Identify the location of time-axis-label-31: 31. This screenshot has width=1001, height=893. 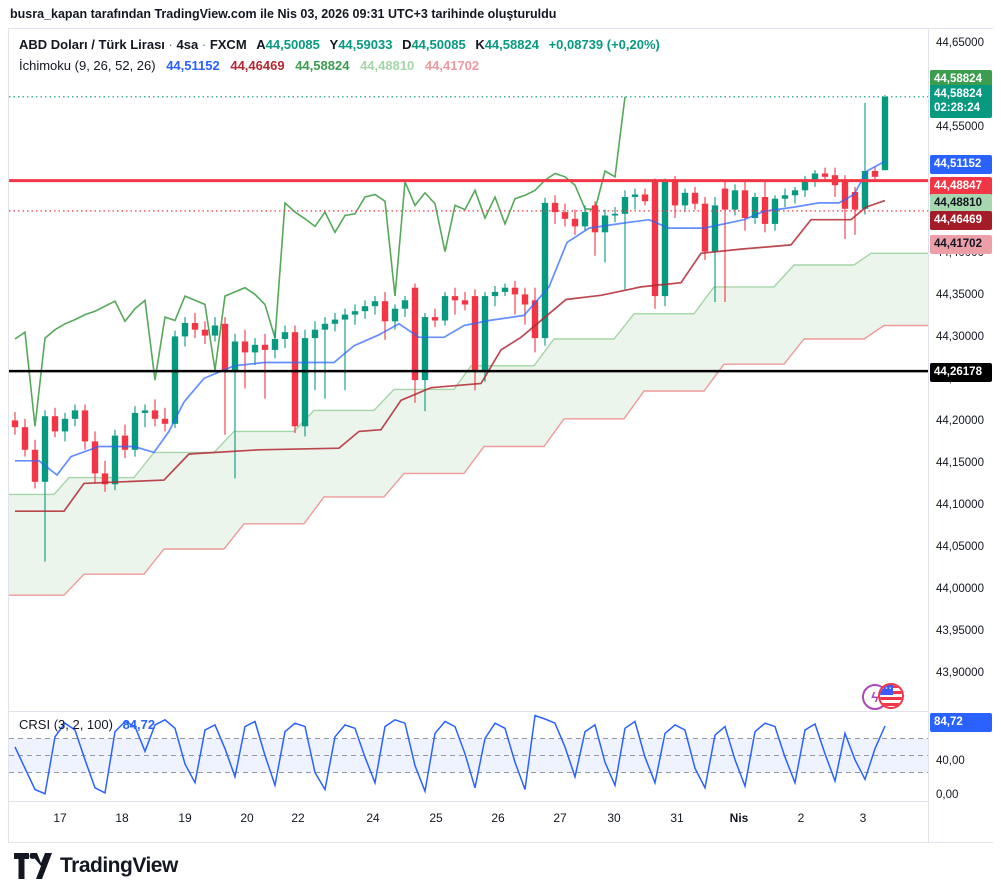
(677, 818).